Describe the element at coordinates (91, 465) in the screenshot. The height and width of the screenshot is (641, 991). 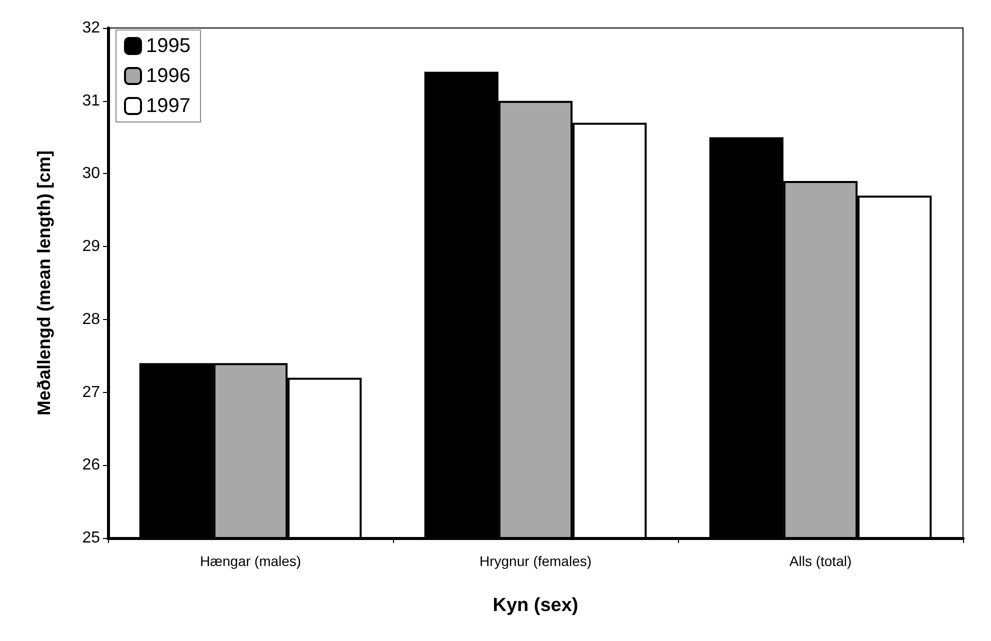
I see `y-tick-label: 26` at that location.